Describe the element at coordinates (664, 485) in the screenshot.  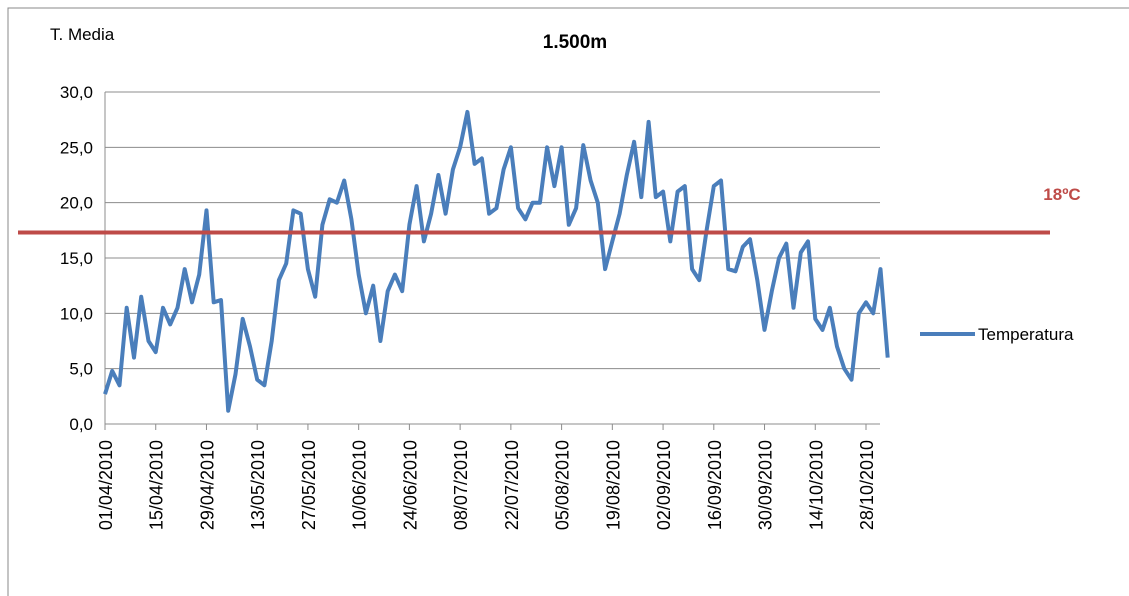
I see `x-tick-label: 02/09/2010` at that location.